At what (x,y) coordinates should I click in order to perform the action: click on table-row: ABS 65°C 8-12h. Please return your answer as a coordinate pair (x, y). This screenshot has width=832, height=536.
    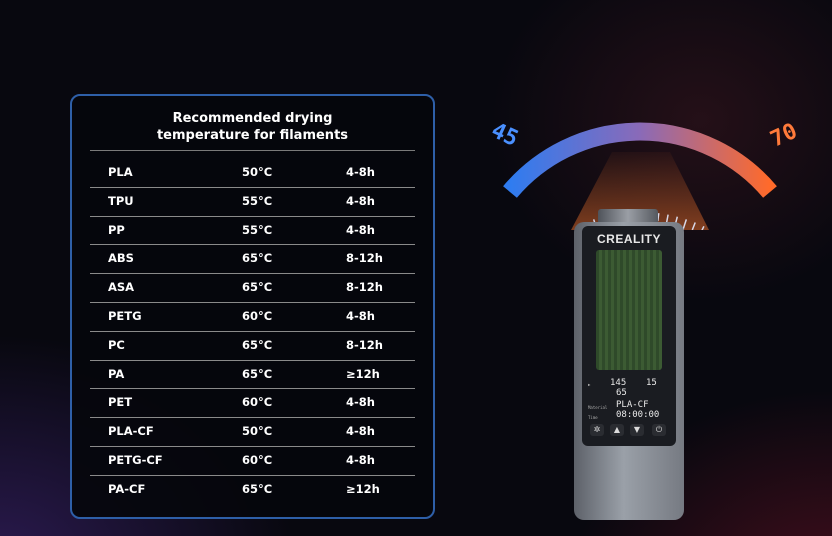
    Looking at the image, I should click on (252, 260).